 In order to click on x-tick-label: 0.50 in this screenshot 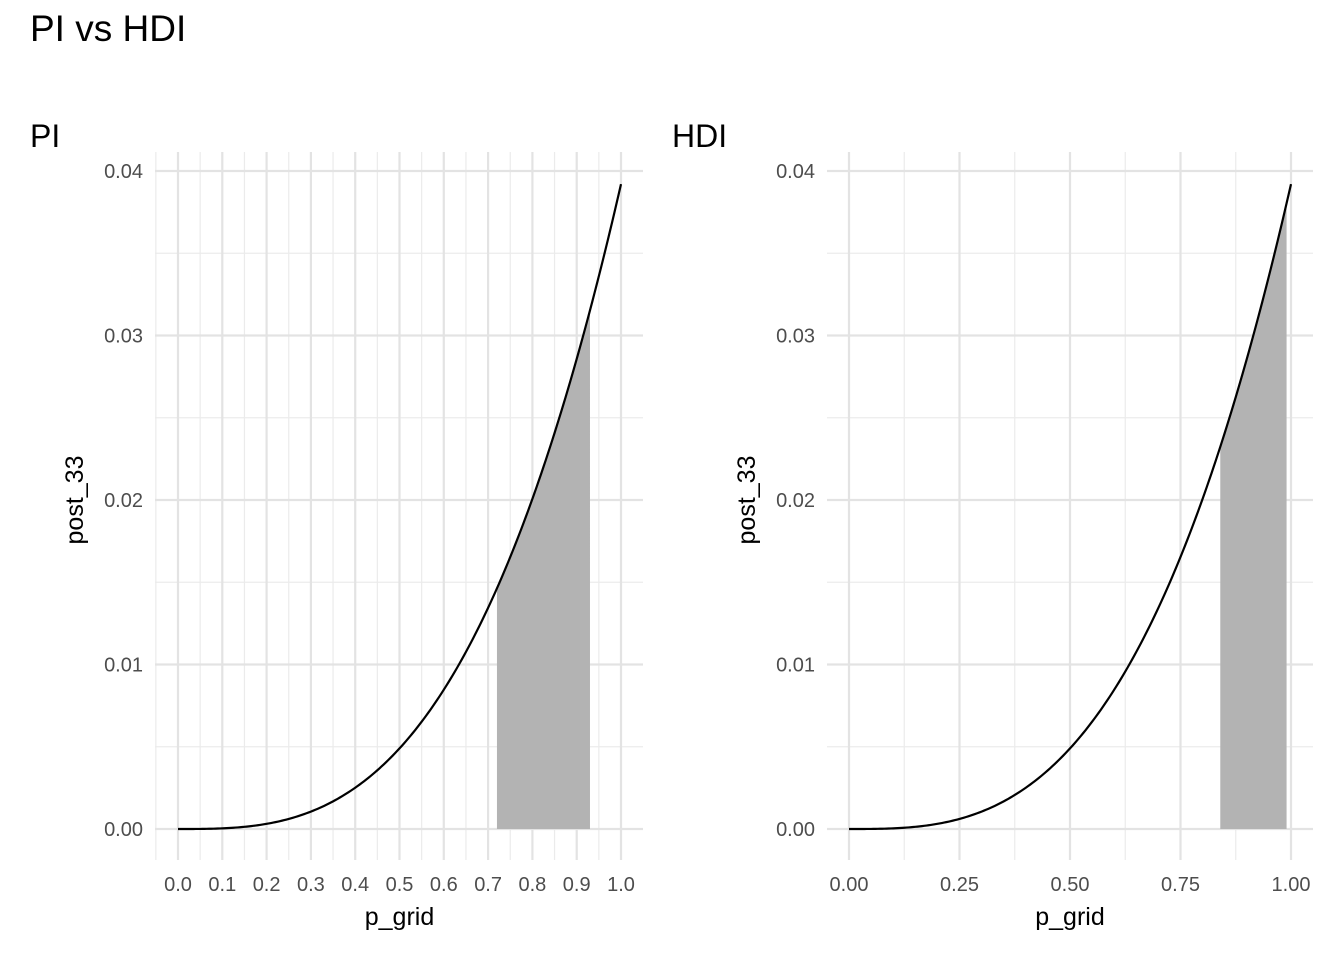, I will do `click(1070, 885)`.